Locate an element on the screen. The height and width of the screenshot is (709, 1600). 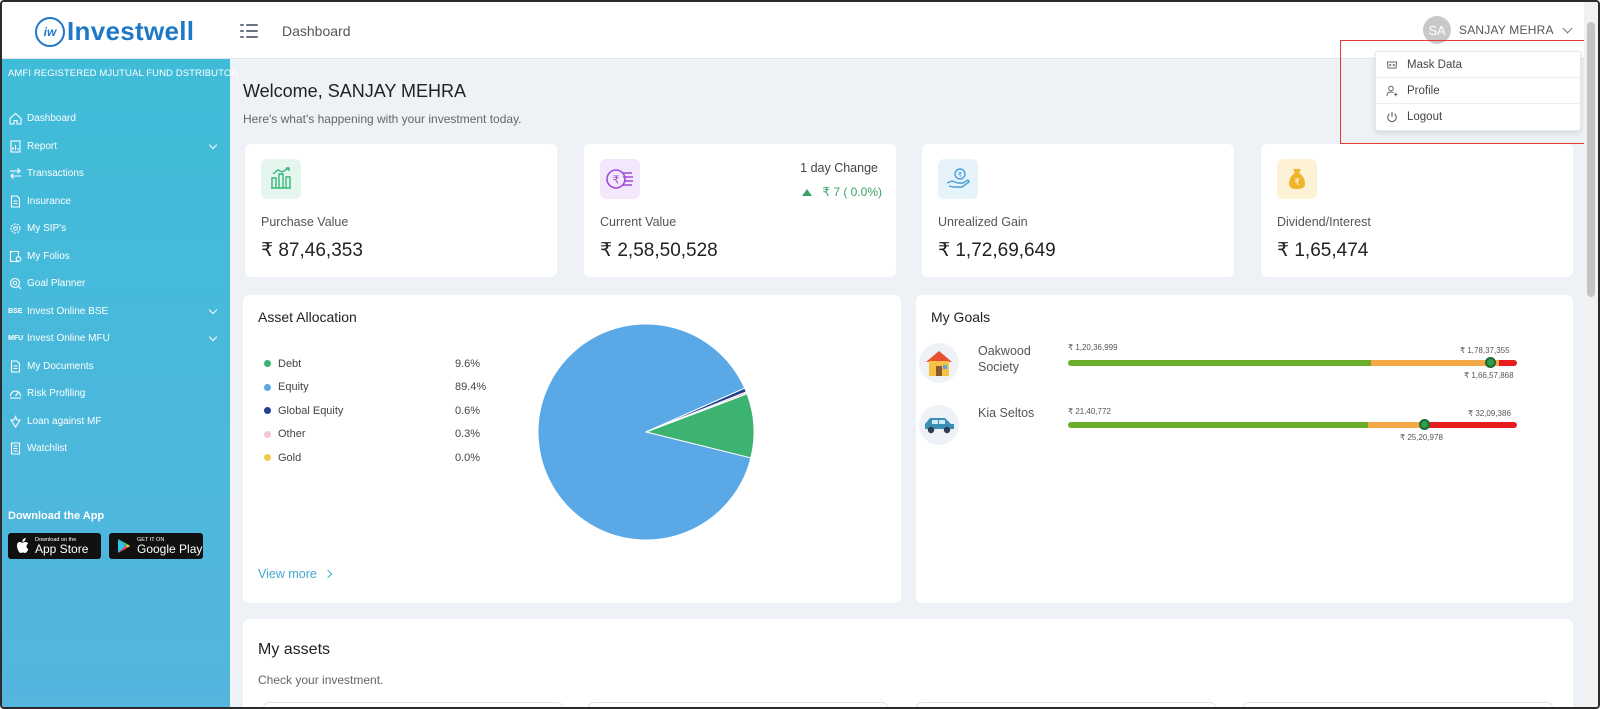
goal-start-value: ₹ 1,20,36,999 is located at coordinates (1093, 347).